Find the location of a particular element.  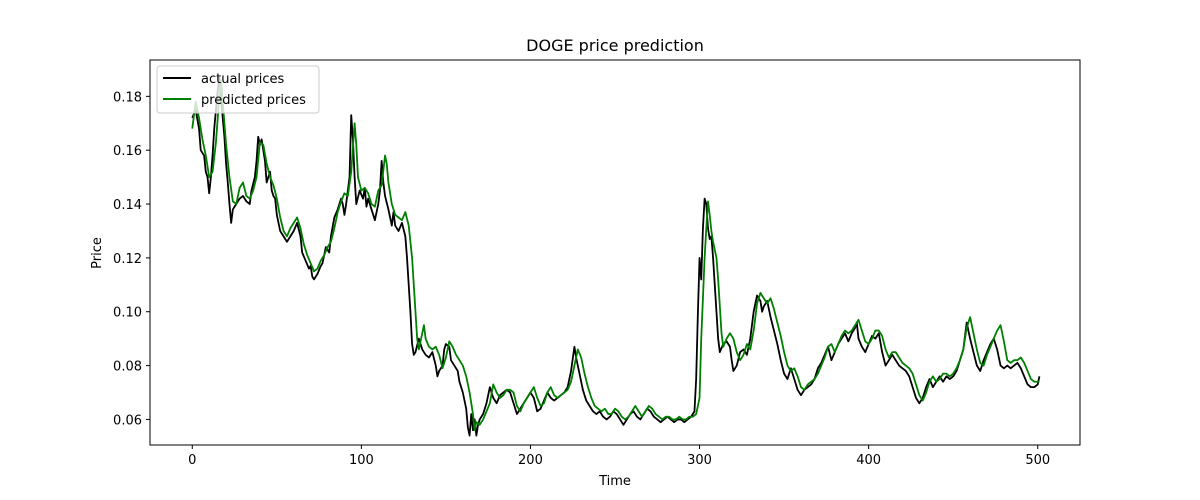

y-axis: 0.06 0.08 0.10 0.12 0.14 0.16 0.18 is located at coordinates (131, 259).